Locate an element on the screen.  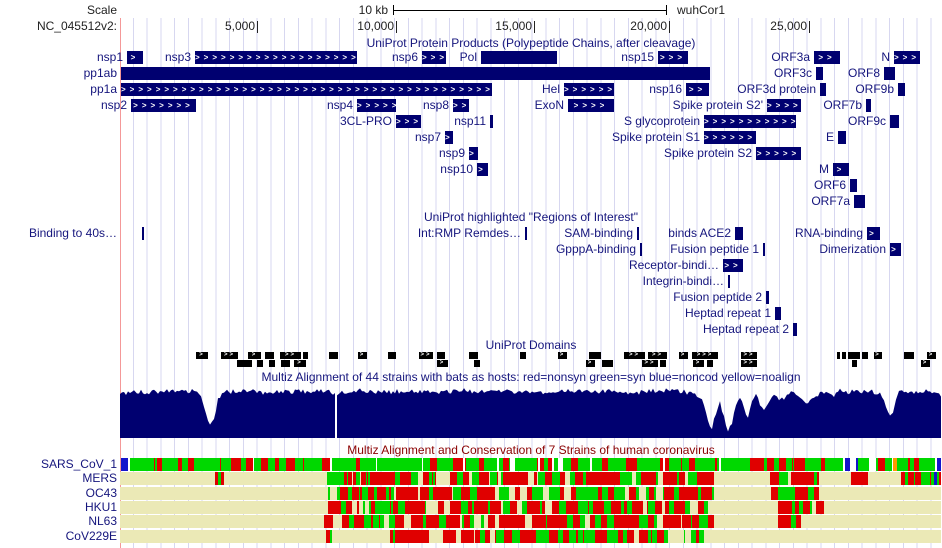
roi-label-rna-binding: RNA-binding is located at coordinates (828, 233).